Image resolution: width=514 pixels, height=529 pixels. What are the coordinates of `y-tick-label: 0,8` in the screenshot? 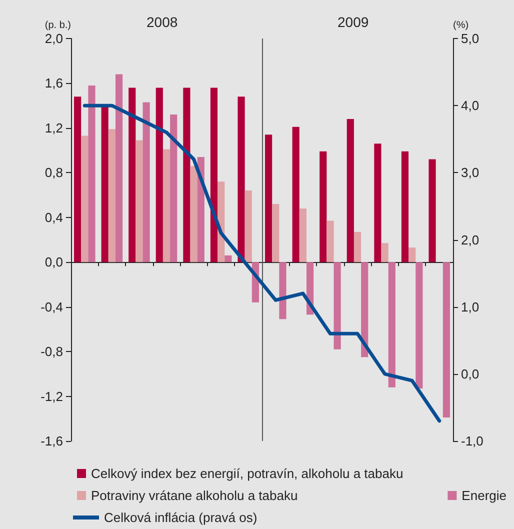 It's located at (53, 172).